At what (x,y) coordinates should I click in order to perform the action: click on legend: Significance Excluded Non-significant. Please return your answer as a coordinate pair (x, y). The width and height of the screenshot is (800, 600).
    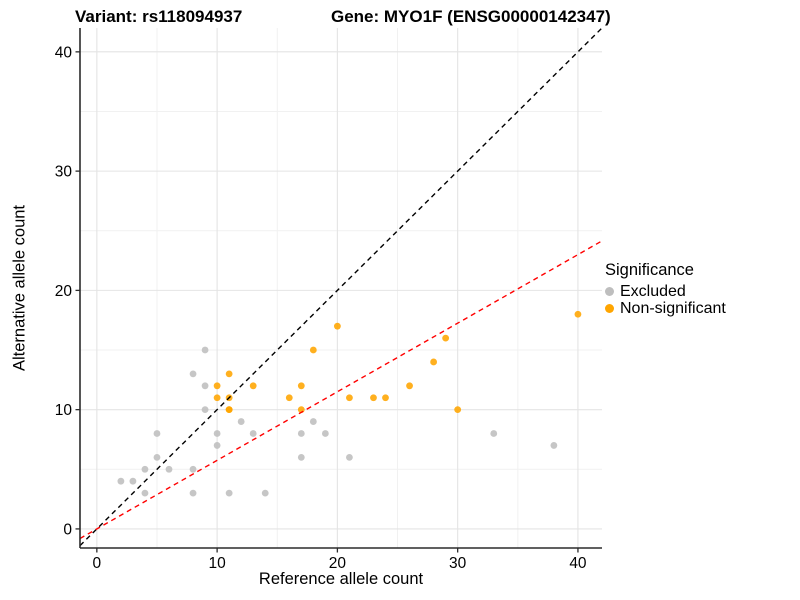
    Looking at the image, I should click on (665, 289).